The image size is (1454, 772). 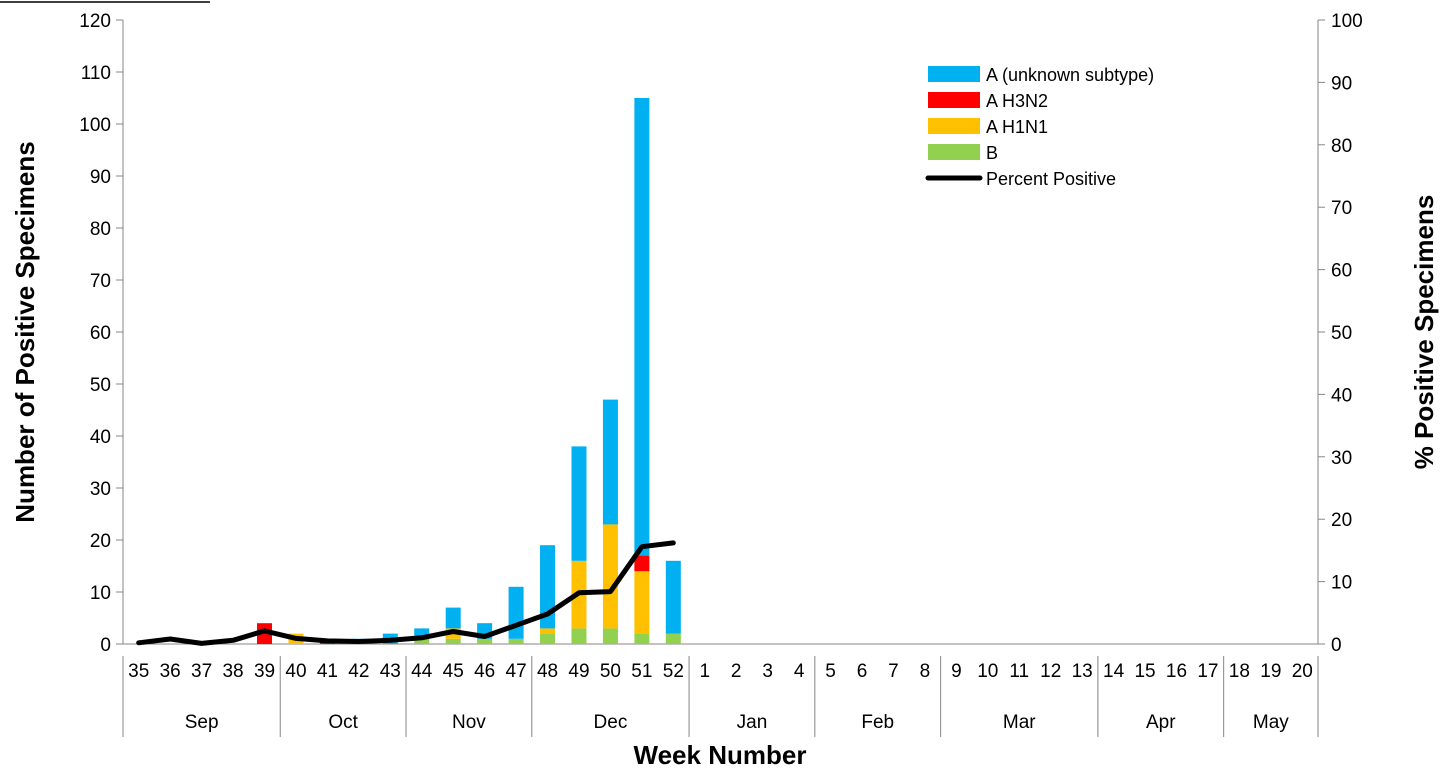 What do you see at coordinates (1070, 75) in the screenshot?
I see `legend-label: A (unknown subtype)` at bounding box center [1070, 75].